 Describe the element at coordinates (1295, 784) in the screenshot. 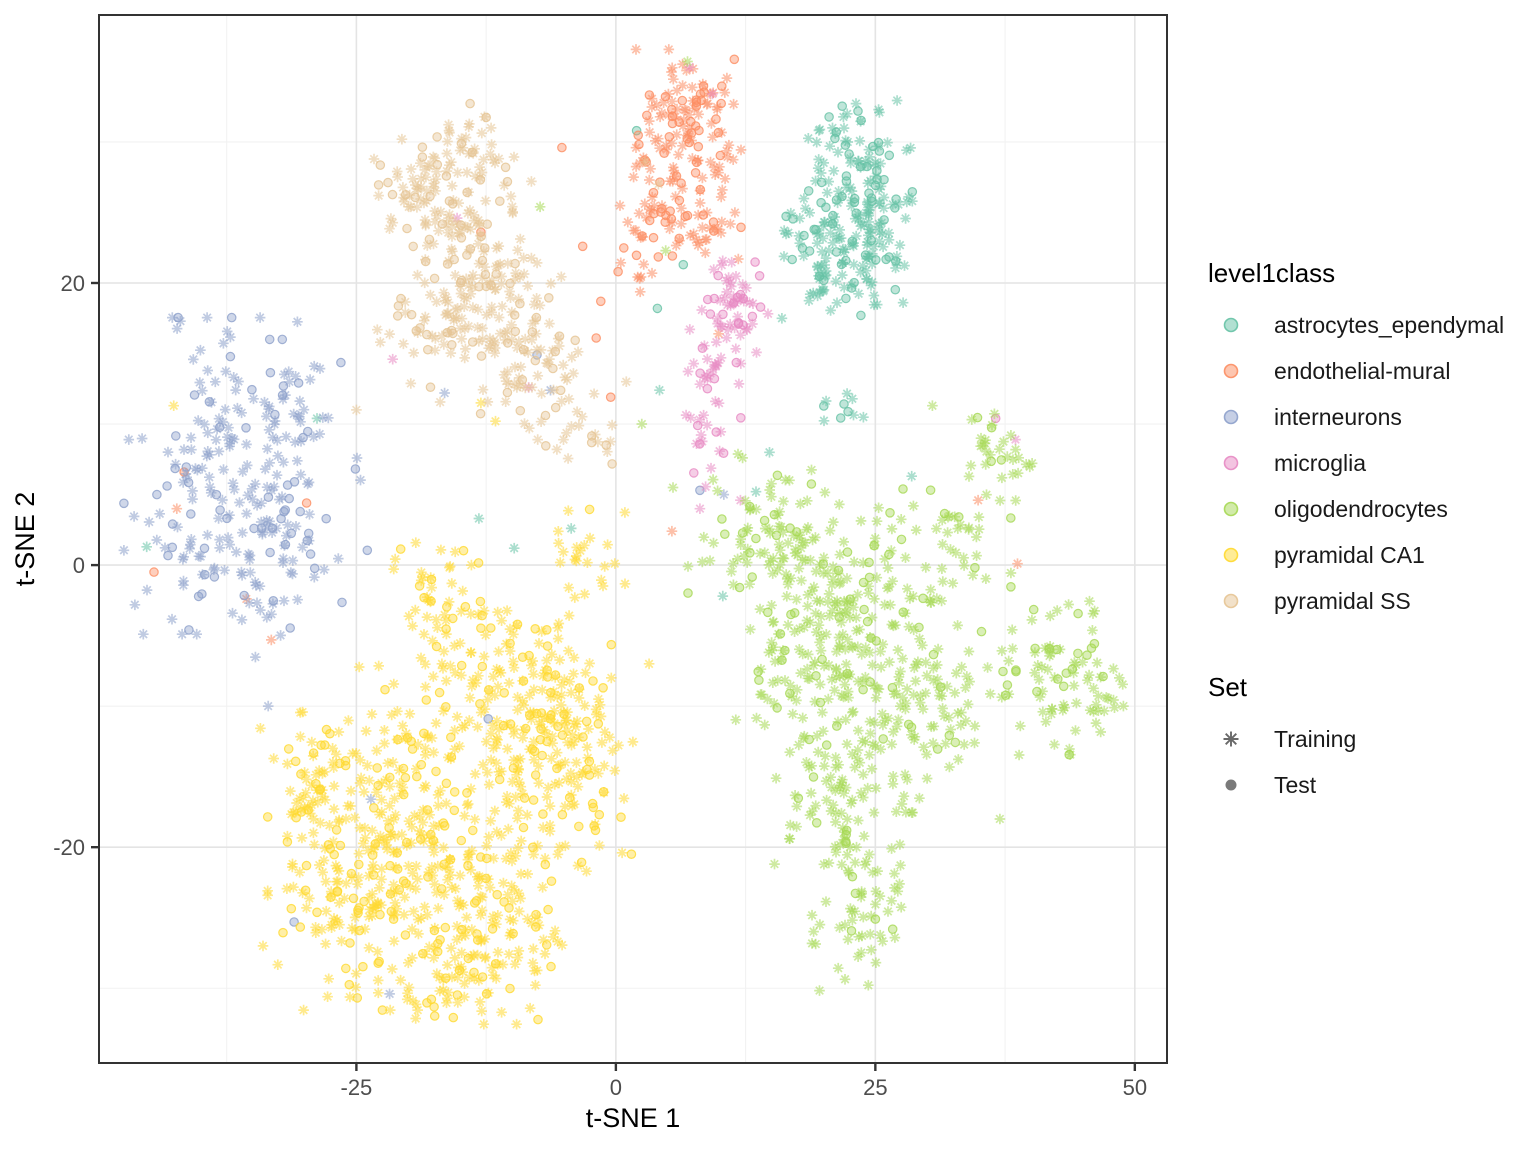

I see `legend-item-label: Test` at that location.